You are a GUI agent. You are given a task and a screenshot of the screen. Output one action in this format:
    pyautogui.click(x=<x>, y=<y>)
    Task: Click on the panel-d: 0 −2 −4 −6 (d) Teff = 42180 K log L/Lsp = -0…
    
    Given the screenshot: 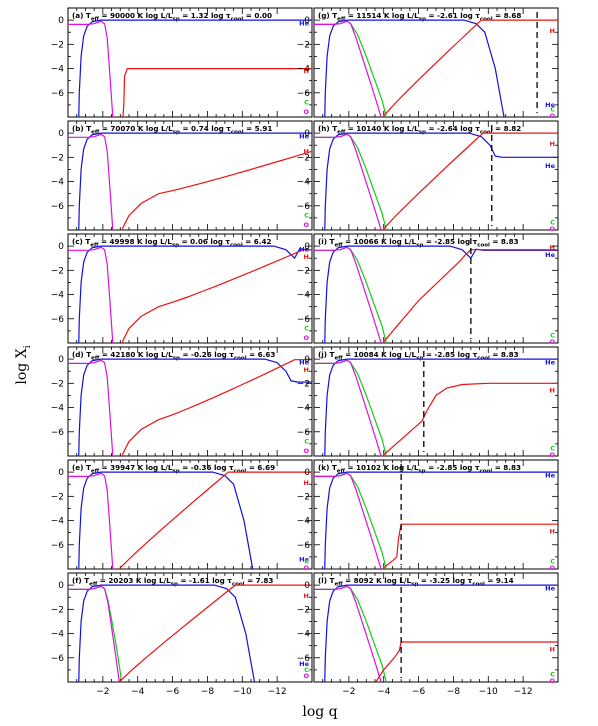 What is the action you would take?
    pyautogui.click(x=182, y=401)
    